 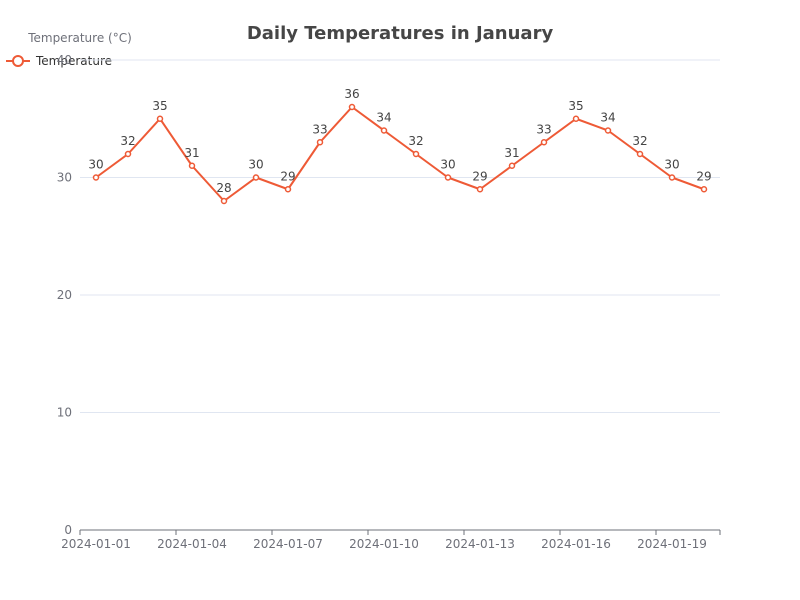 I want to click on y-tick-label: 20, so click(x=64, y=295).